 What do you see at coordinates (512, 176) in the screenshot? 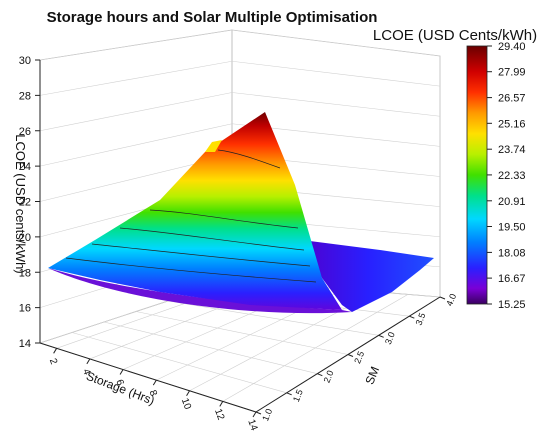
I see `colorbar-tick-label: 22.33` at bounding box center [512, 176].